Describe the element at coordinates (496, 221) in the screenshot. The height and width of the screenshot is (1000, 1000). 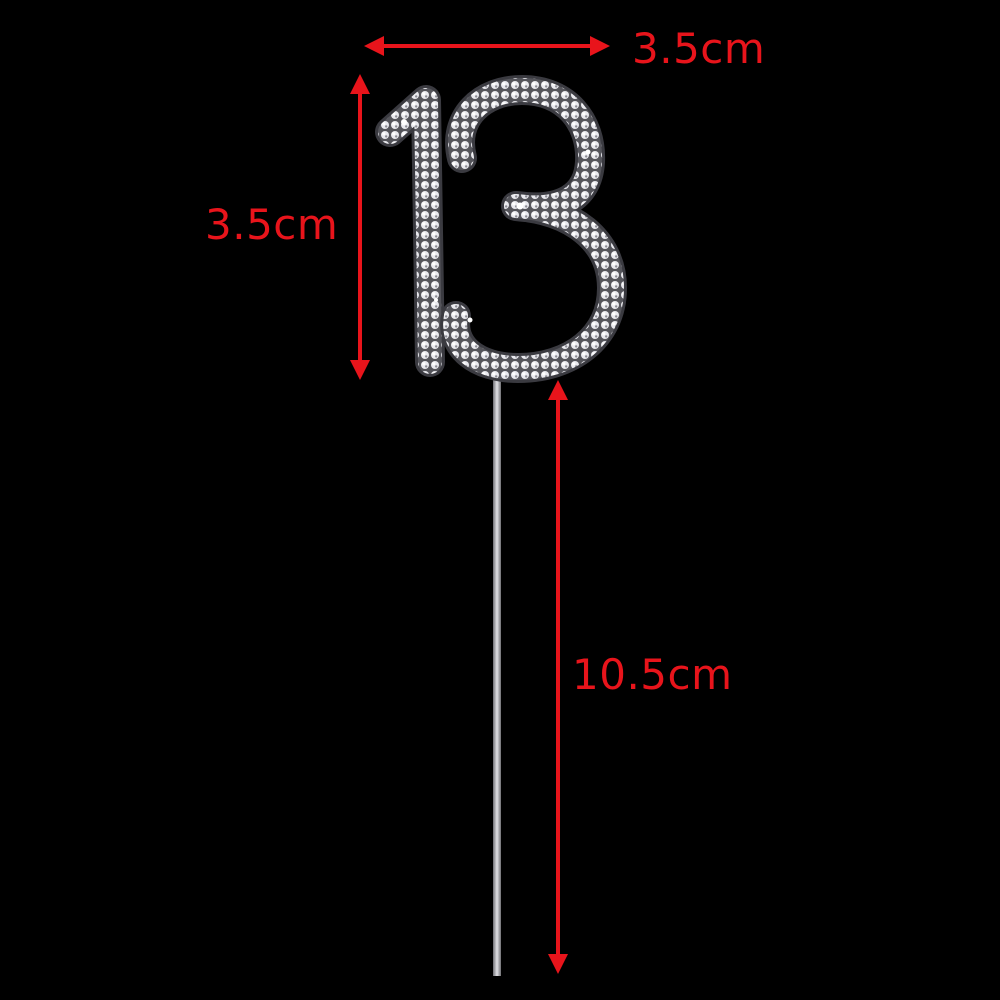
I see `sparkle-highlights` at that location.